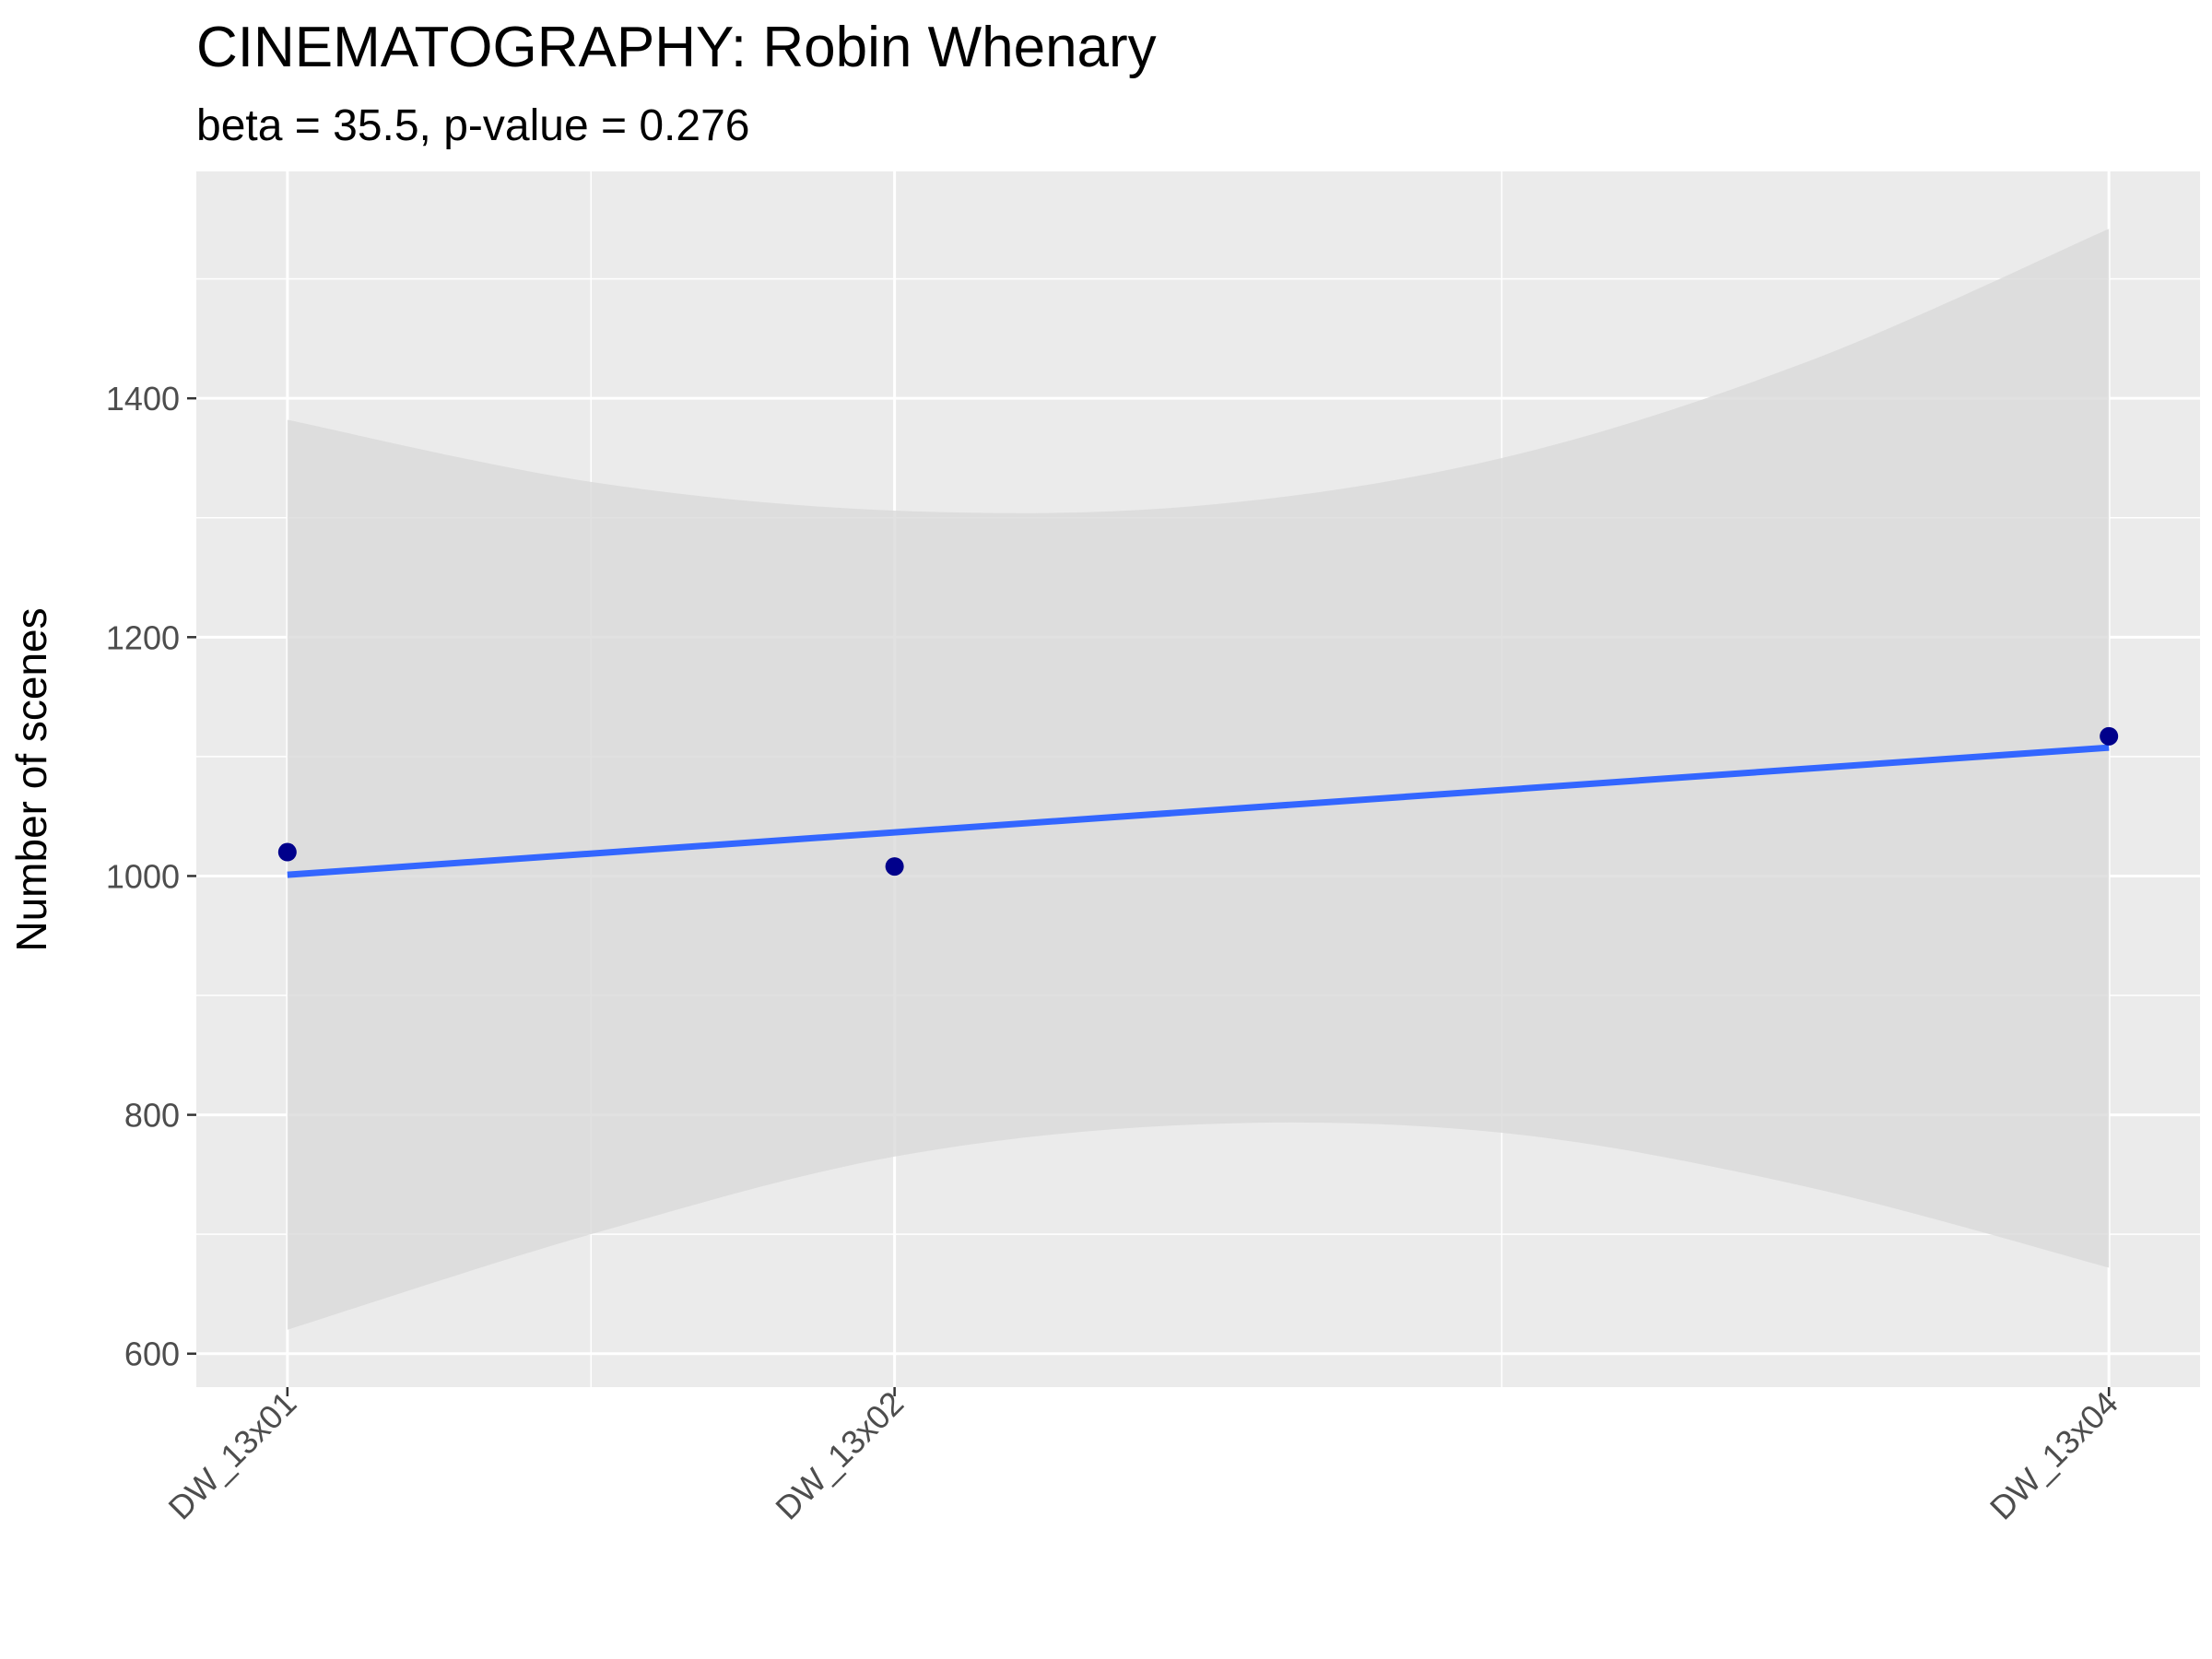  What do you see at coordinates (143, 637) in the screenshot?
I see `y-tick-label: 1200` at bounding box center [143, 637].